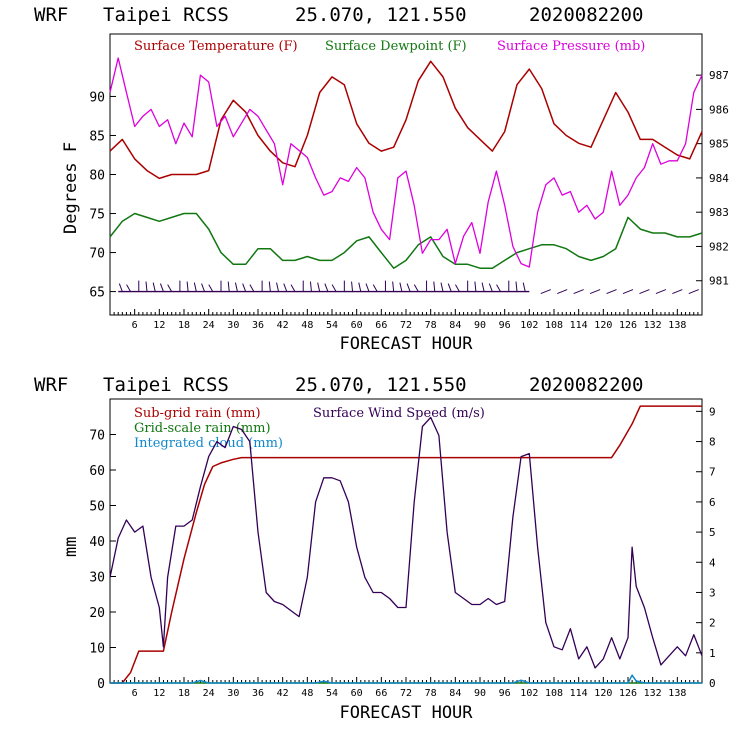  Describe the element at coordinates (97, 613) in the screenshot. I see `y-tick-label: 20` at that location.